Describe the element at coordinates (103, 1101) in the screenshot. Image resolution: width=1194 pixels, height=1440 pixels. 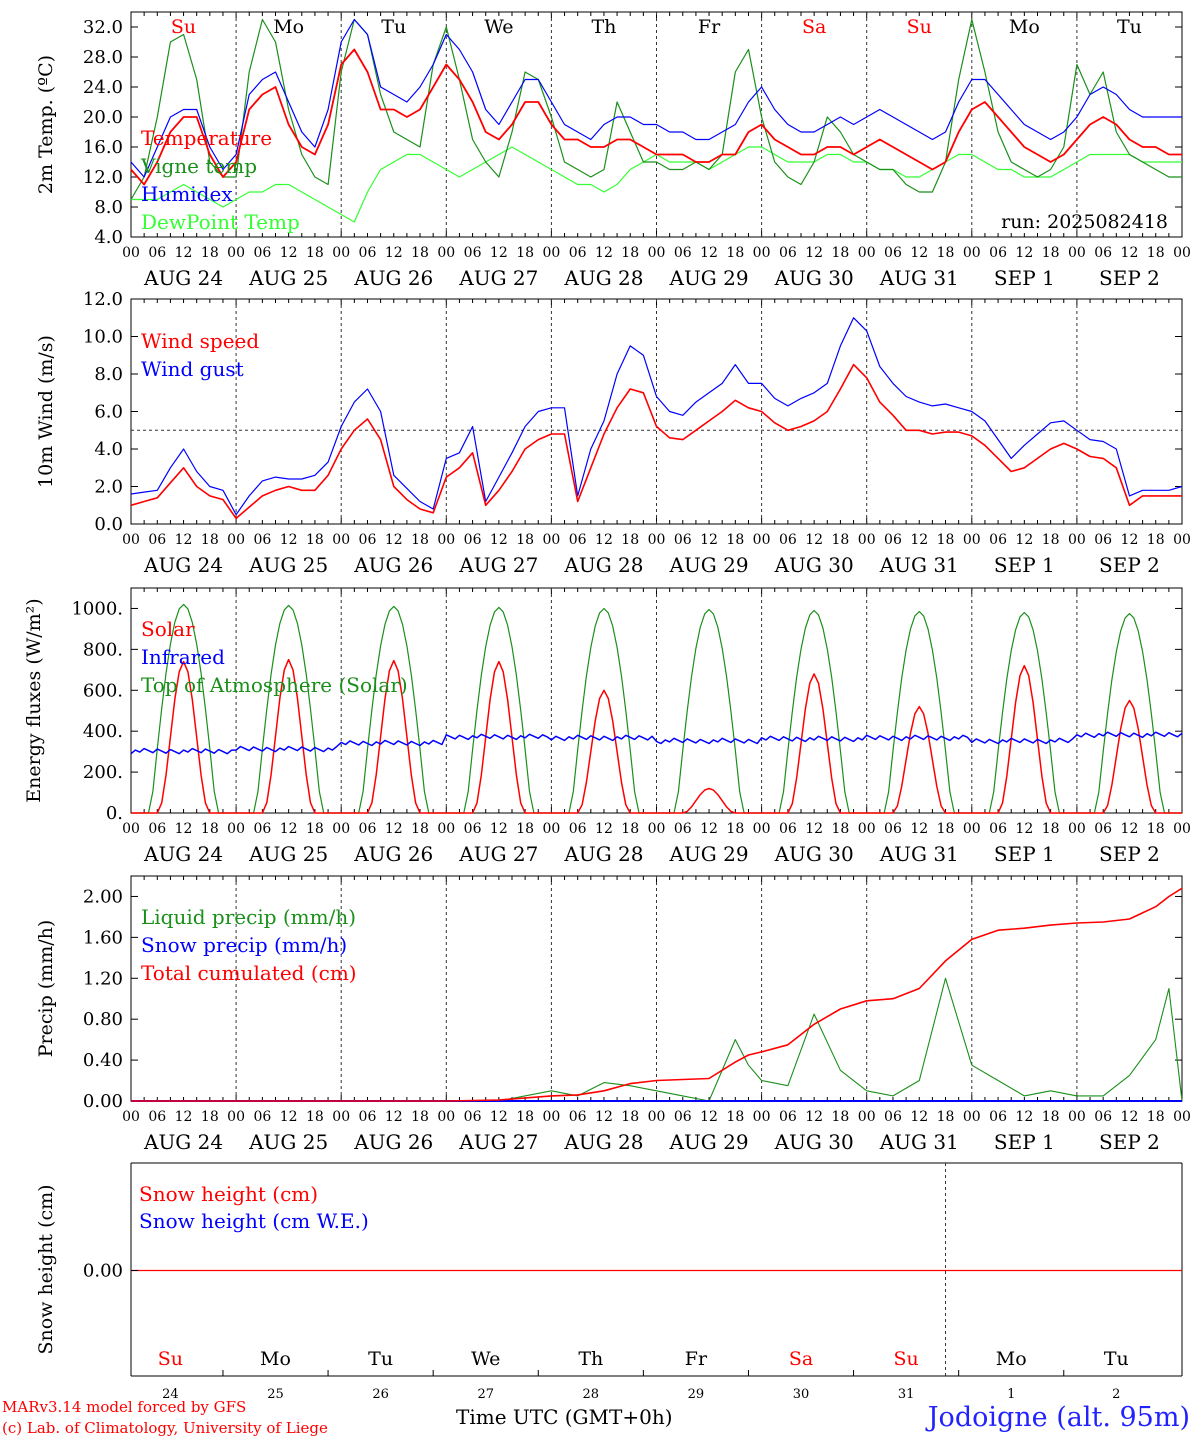
I see `y-tick-label: 0.00` at that location.